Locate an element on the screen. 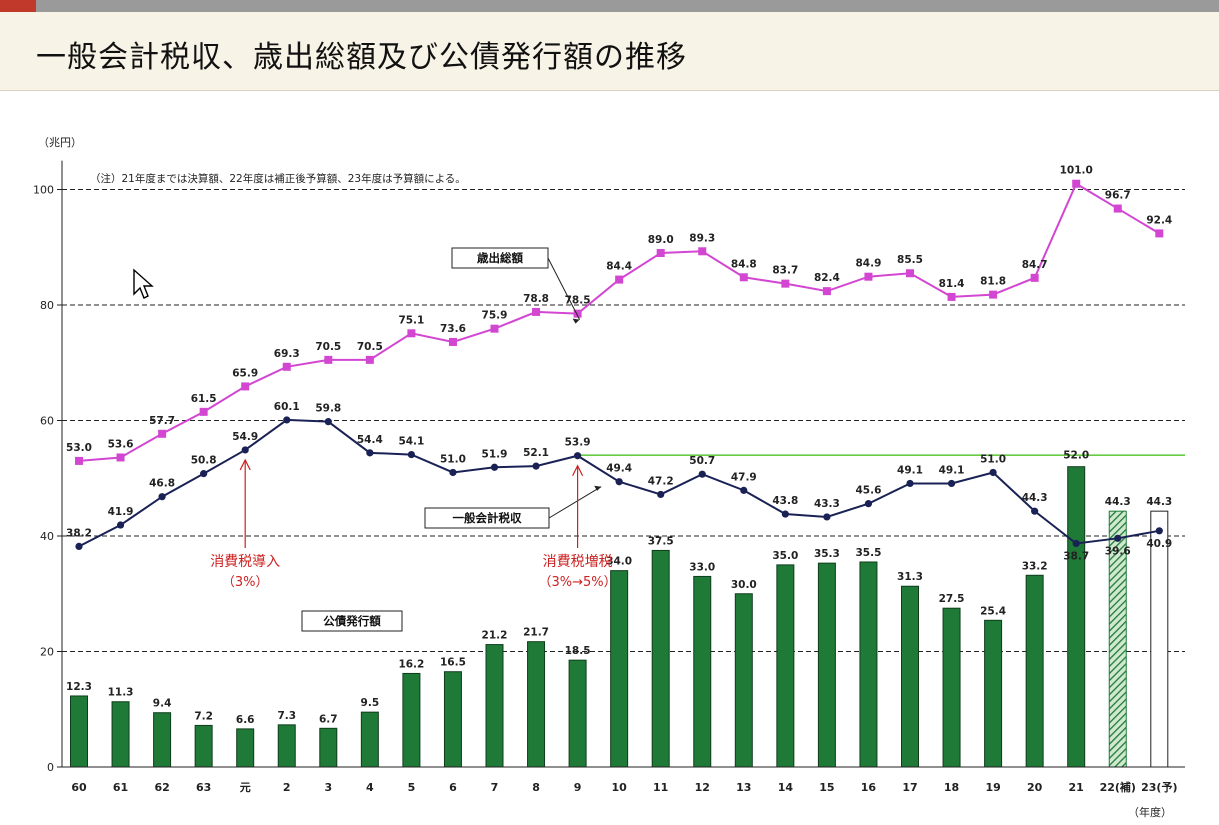  tax-revenue-data-label: 45.6 is located at coordinates (868, 491).